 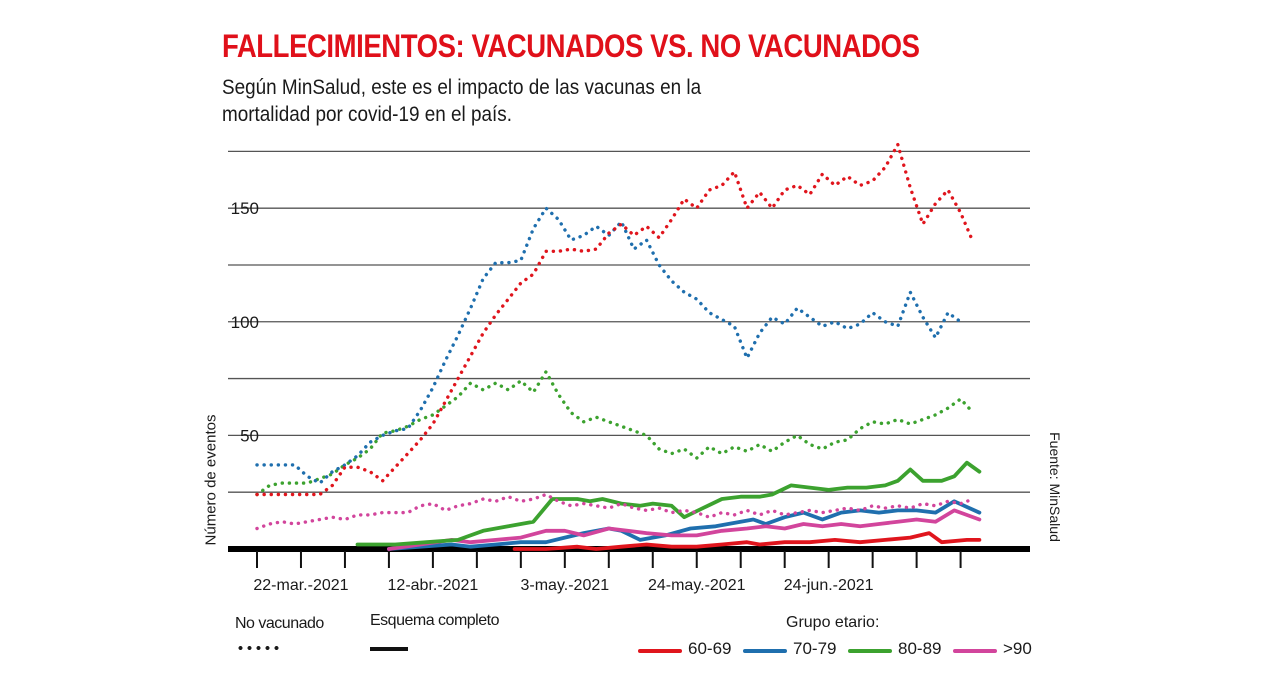 What do you see at coordinates (747, 541) in the screenshot?
I see `series-line-60-69-esquema-completo` at bounding box center [747, 541].